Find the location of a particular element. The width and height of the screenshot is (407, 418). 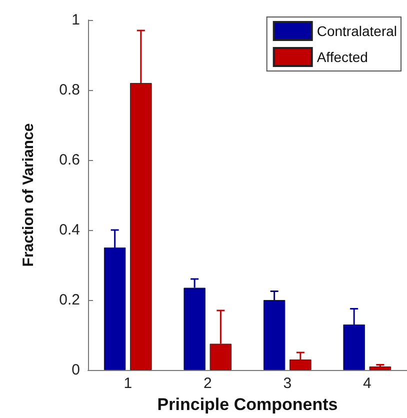

y-tick-label: 1 is located at coordinates (76, 20).